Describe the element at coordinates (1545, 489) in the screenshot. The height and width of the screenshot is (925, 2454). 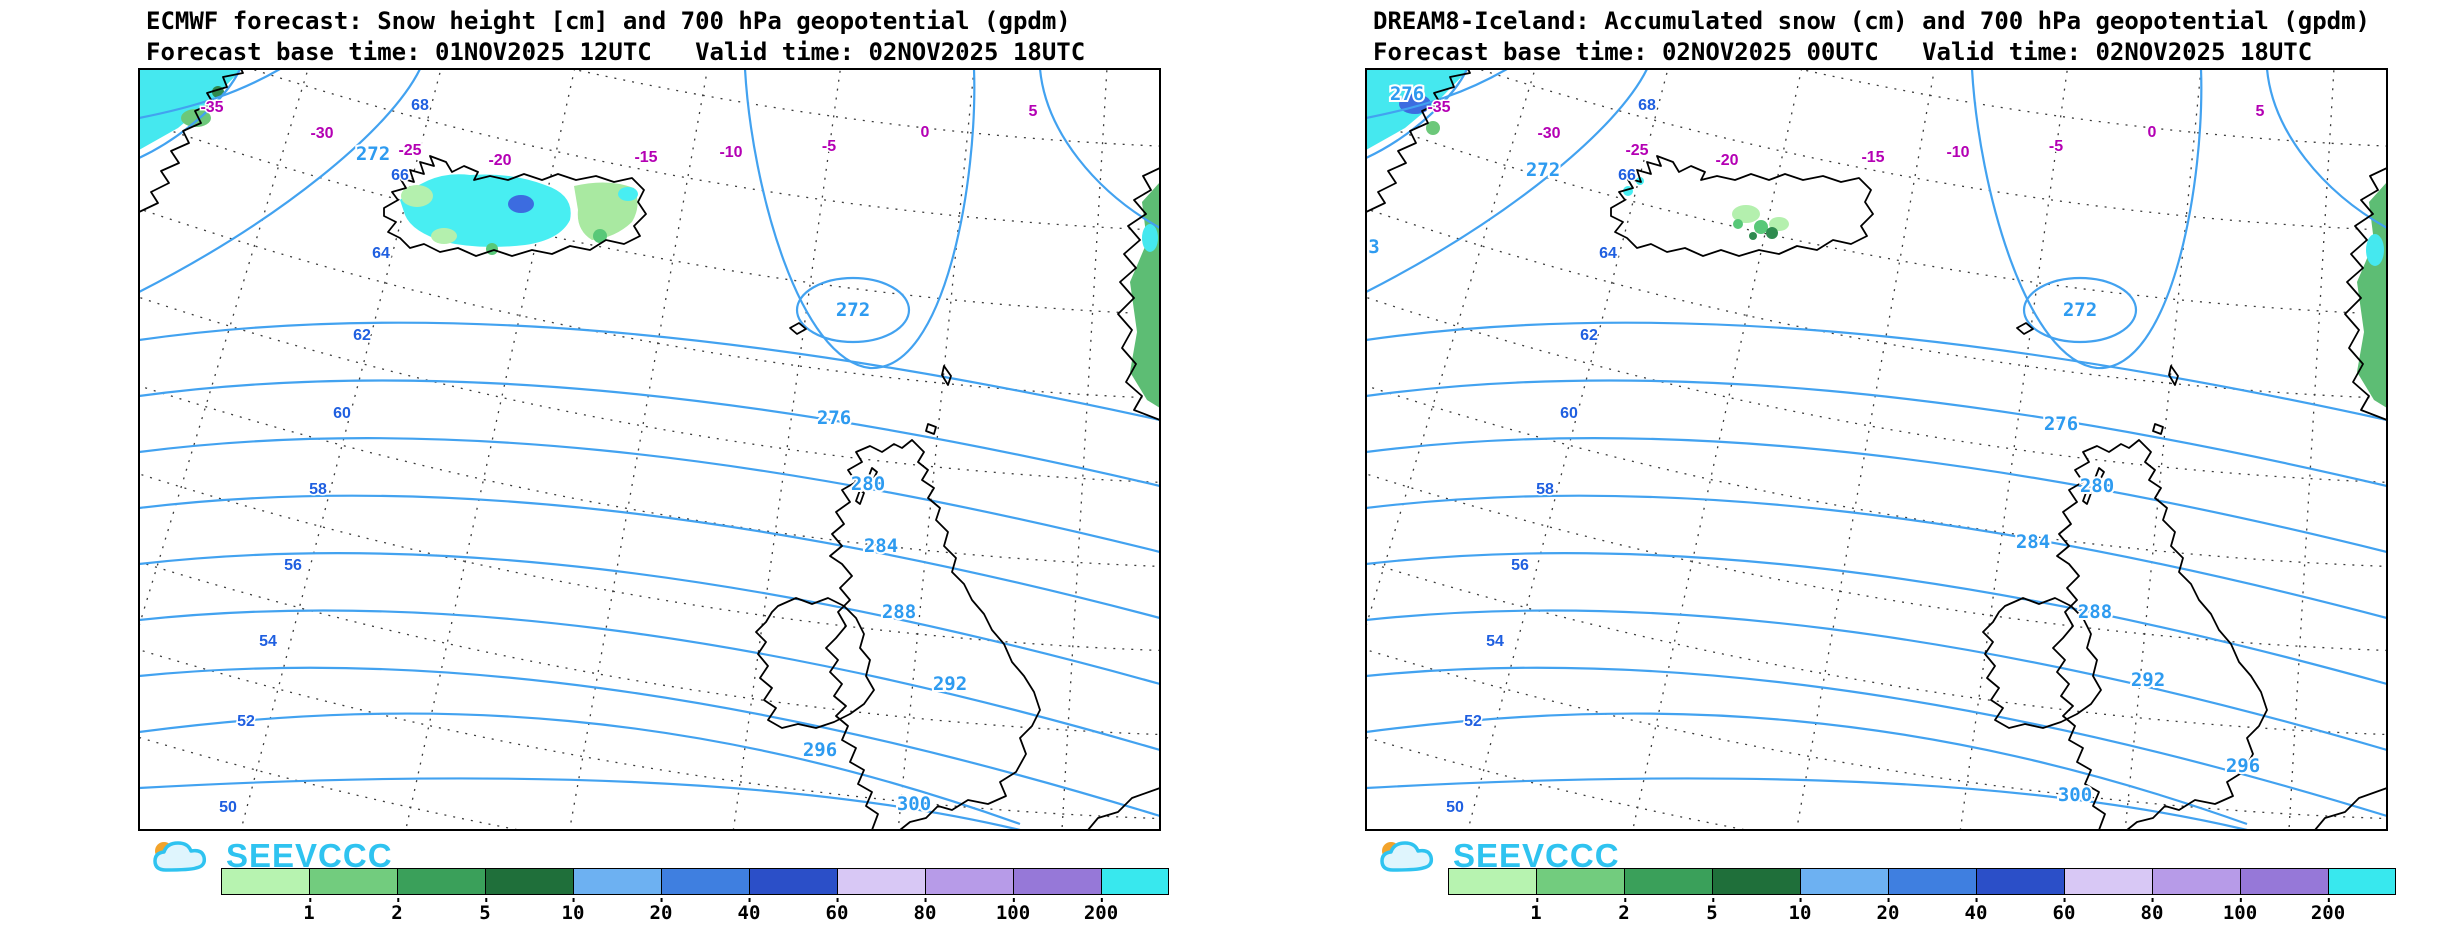
I see `latitude-label: 58` at that location.